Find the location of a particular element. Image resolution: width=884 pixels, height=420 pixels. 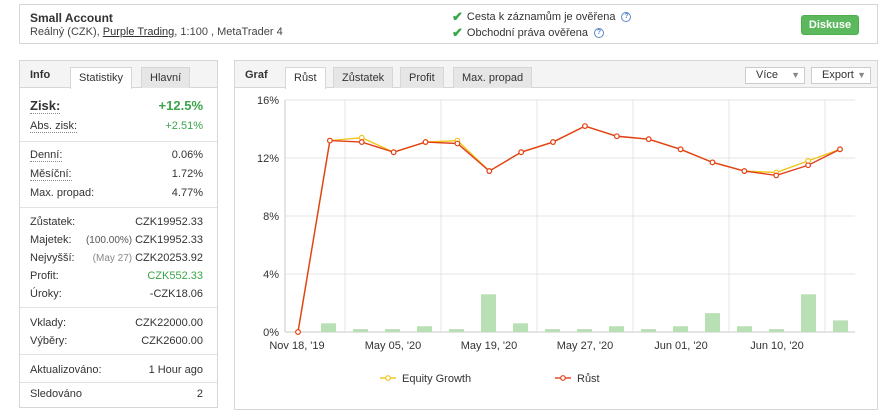

tab-statistics: Statistiky is located at coordinates (101, 78).